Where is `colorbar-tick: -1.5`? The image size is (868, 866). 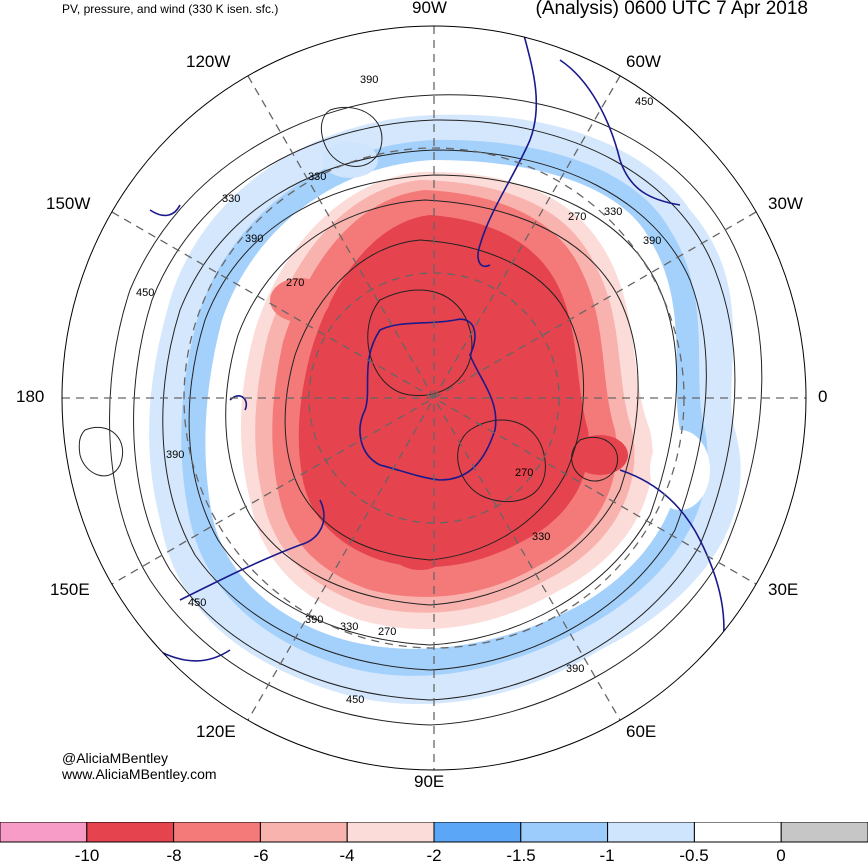
colorbar-tick: -1.5 is located at coordinates (521, 855).